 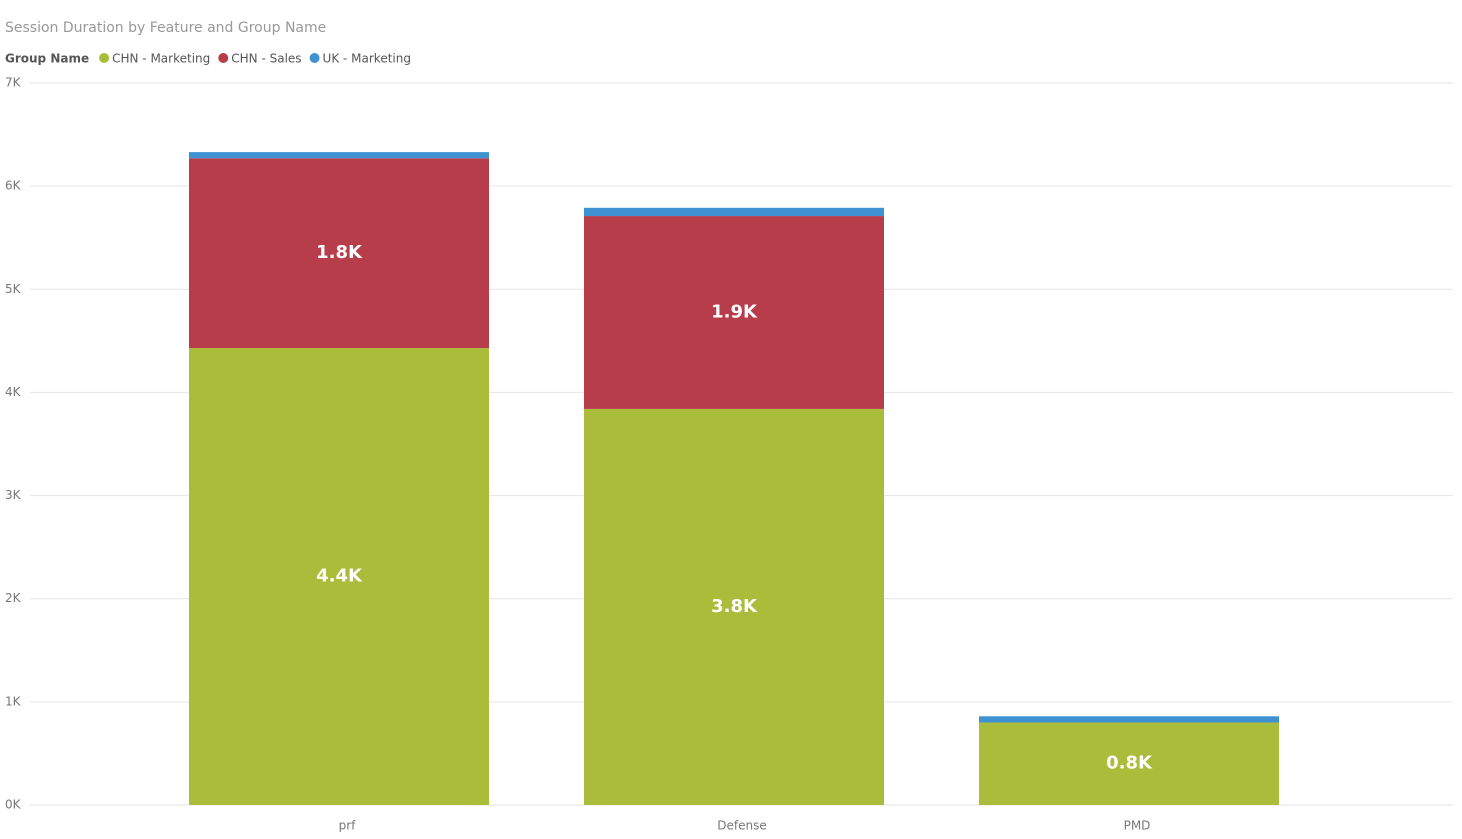 I want to click on data-label: 4.4K, so click(x=339, y=576).